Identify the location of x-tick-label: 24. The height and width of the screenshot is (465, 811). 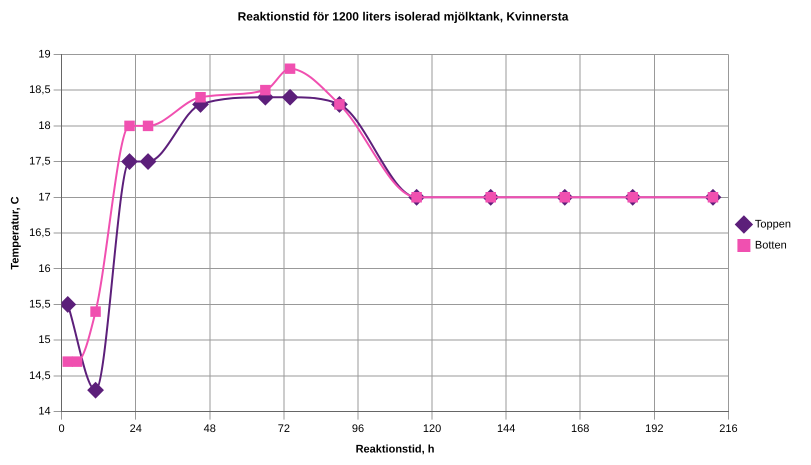
(136, 429).